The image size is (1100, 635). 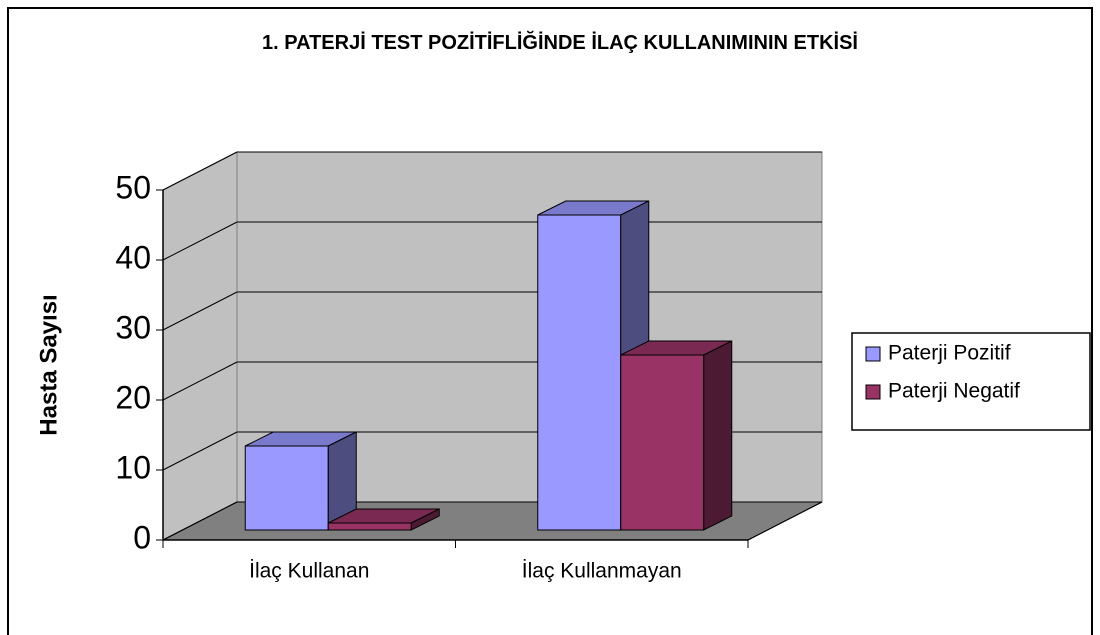 I want to click on floor-edge, so click(x=785, y=521).